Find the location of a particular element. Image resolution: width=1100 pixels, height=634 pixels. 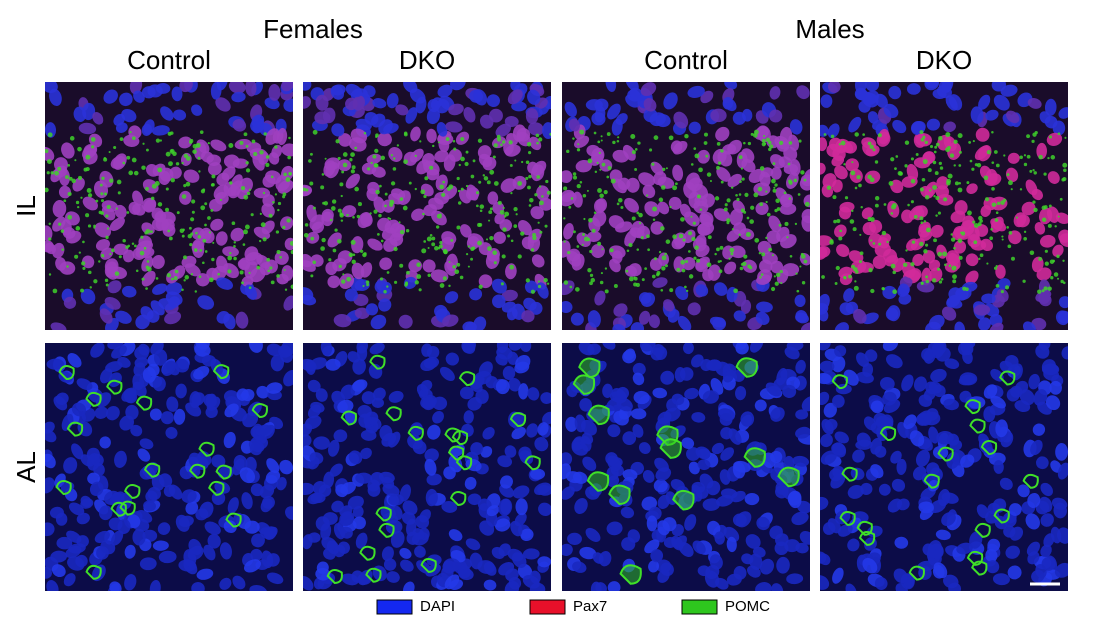

column-label: Control is located at coordinates (686, 60).